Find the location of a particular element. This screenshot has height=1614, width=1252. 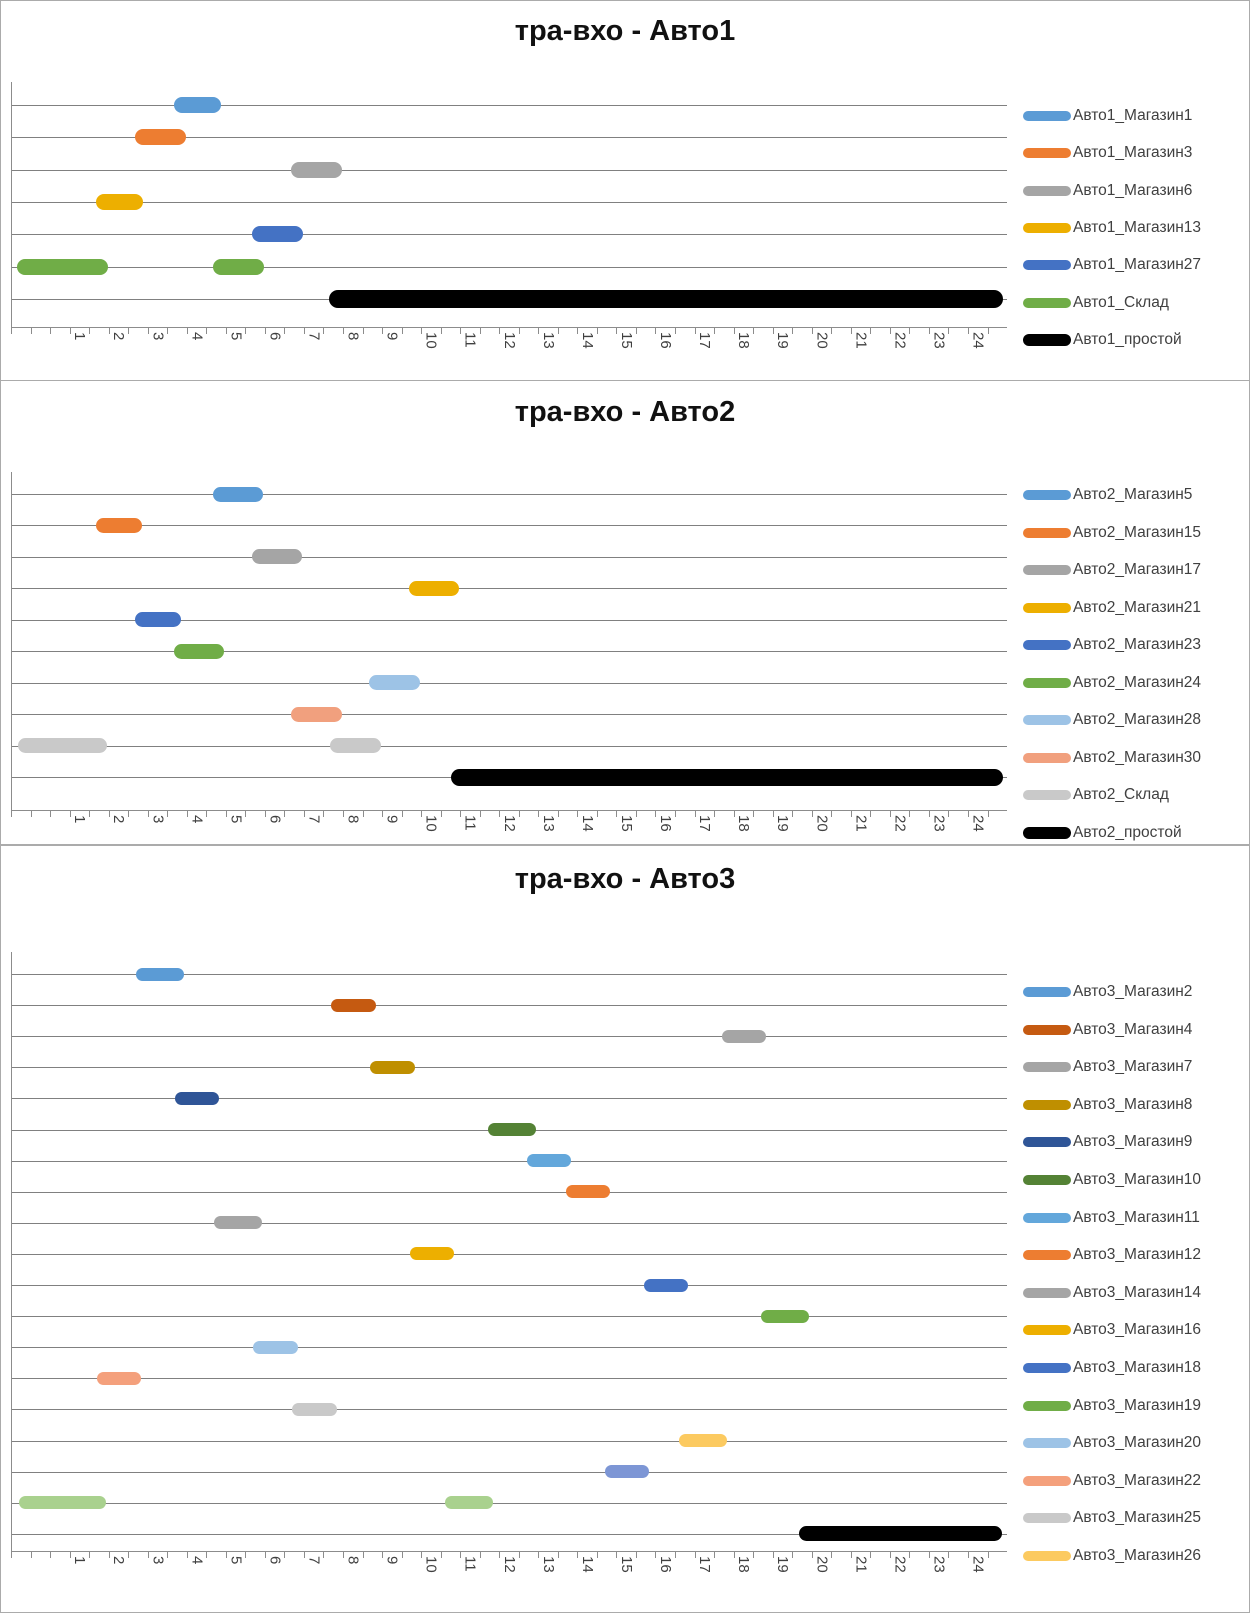

legend-item: Авто3_Магазин26 is located at coordinates (1112, 1555).